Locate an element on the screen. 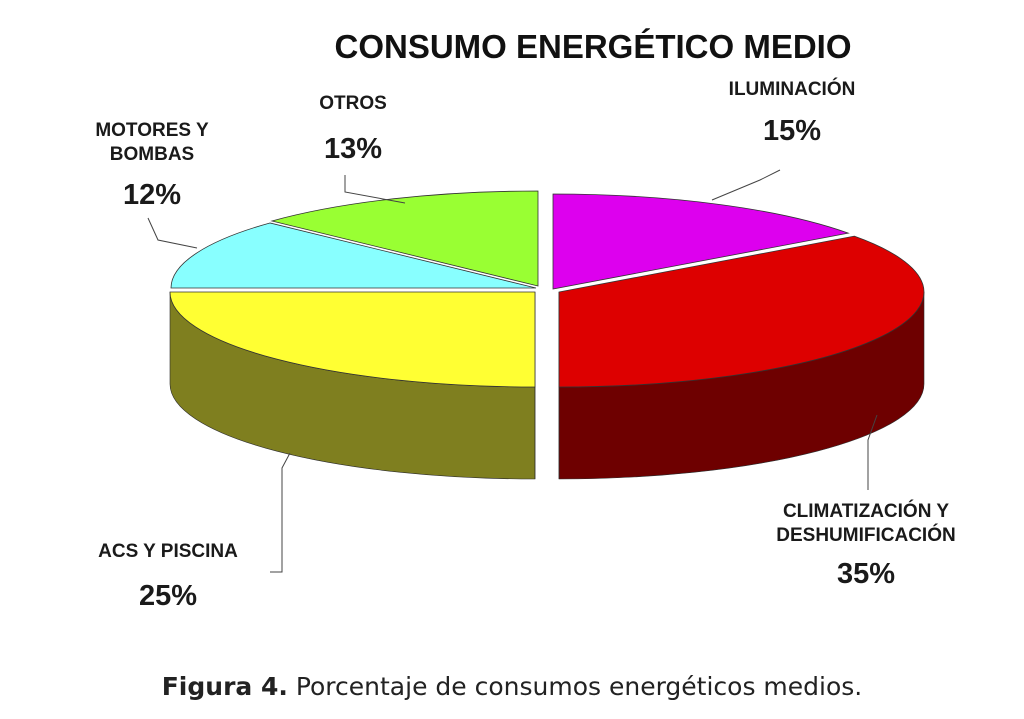  pie-slice-climatizacion-y-deshumificacion is located at coordinates (741, 311).